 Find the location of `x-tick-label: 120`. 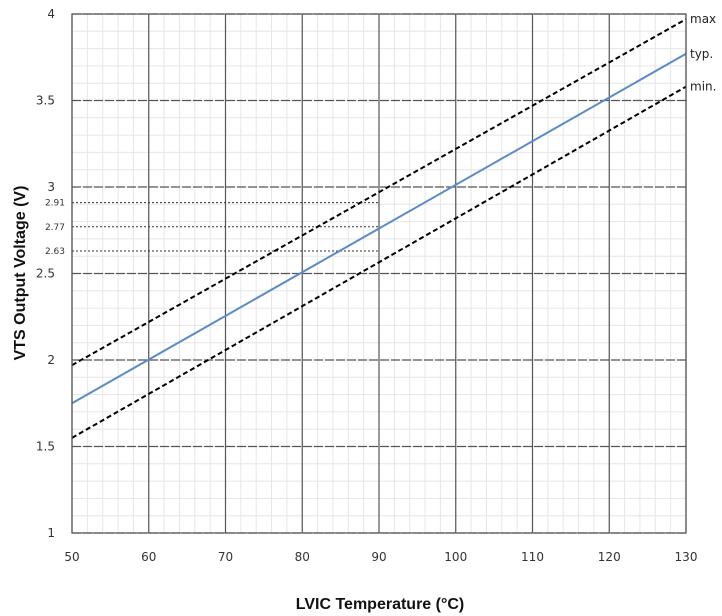

x-tick-label: 120 is located at coordinates (609, 557).